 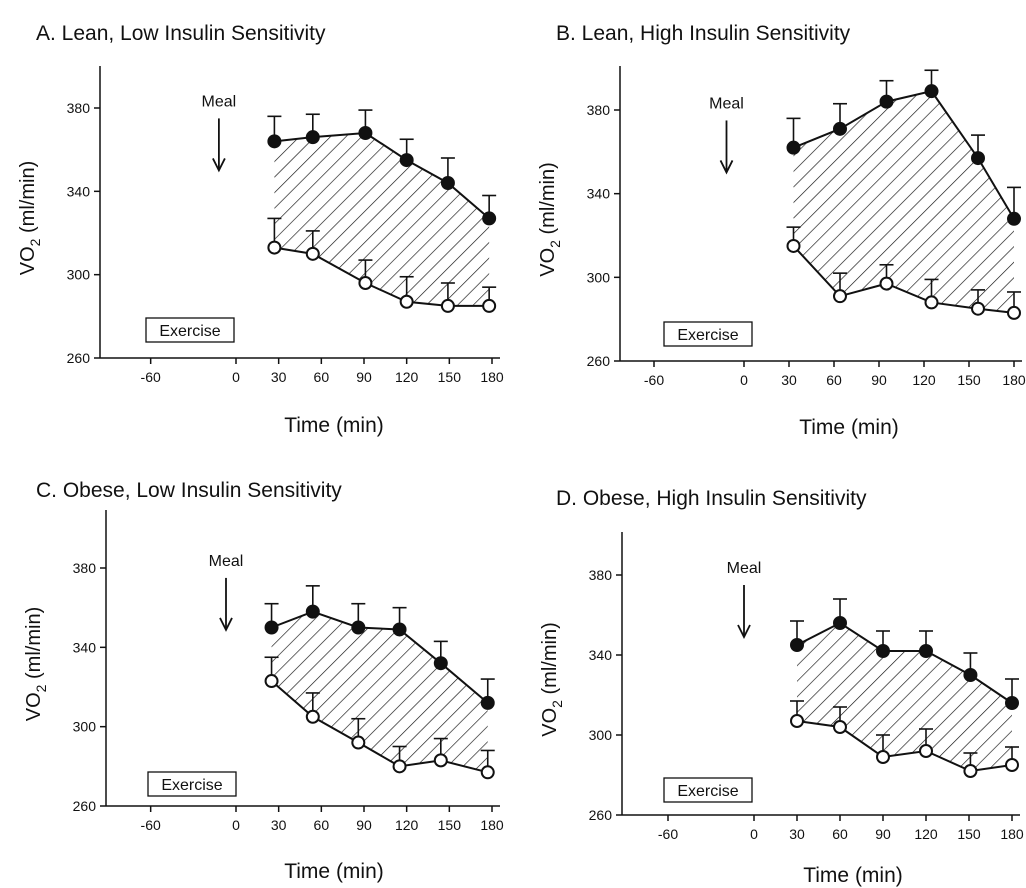 I want to click on panel-d-title: D. Obese, High Insulin Sensitivity, so click(x=711, y=498).